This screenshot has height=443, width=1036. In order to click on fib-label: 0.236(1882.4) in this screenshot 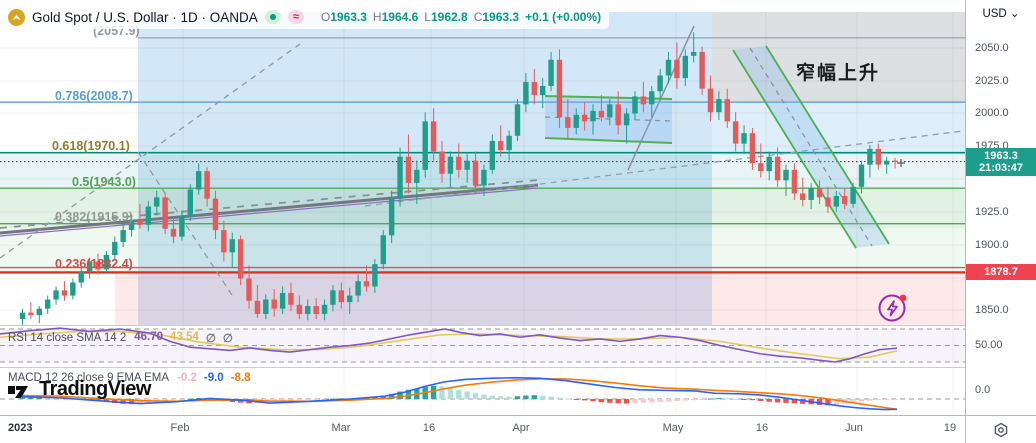, I will do `click(94, 264)`.